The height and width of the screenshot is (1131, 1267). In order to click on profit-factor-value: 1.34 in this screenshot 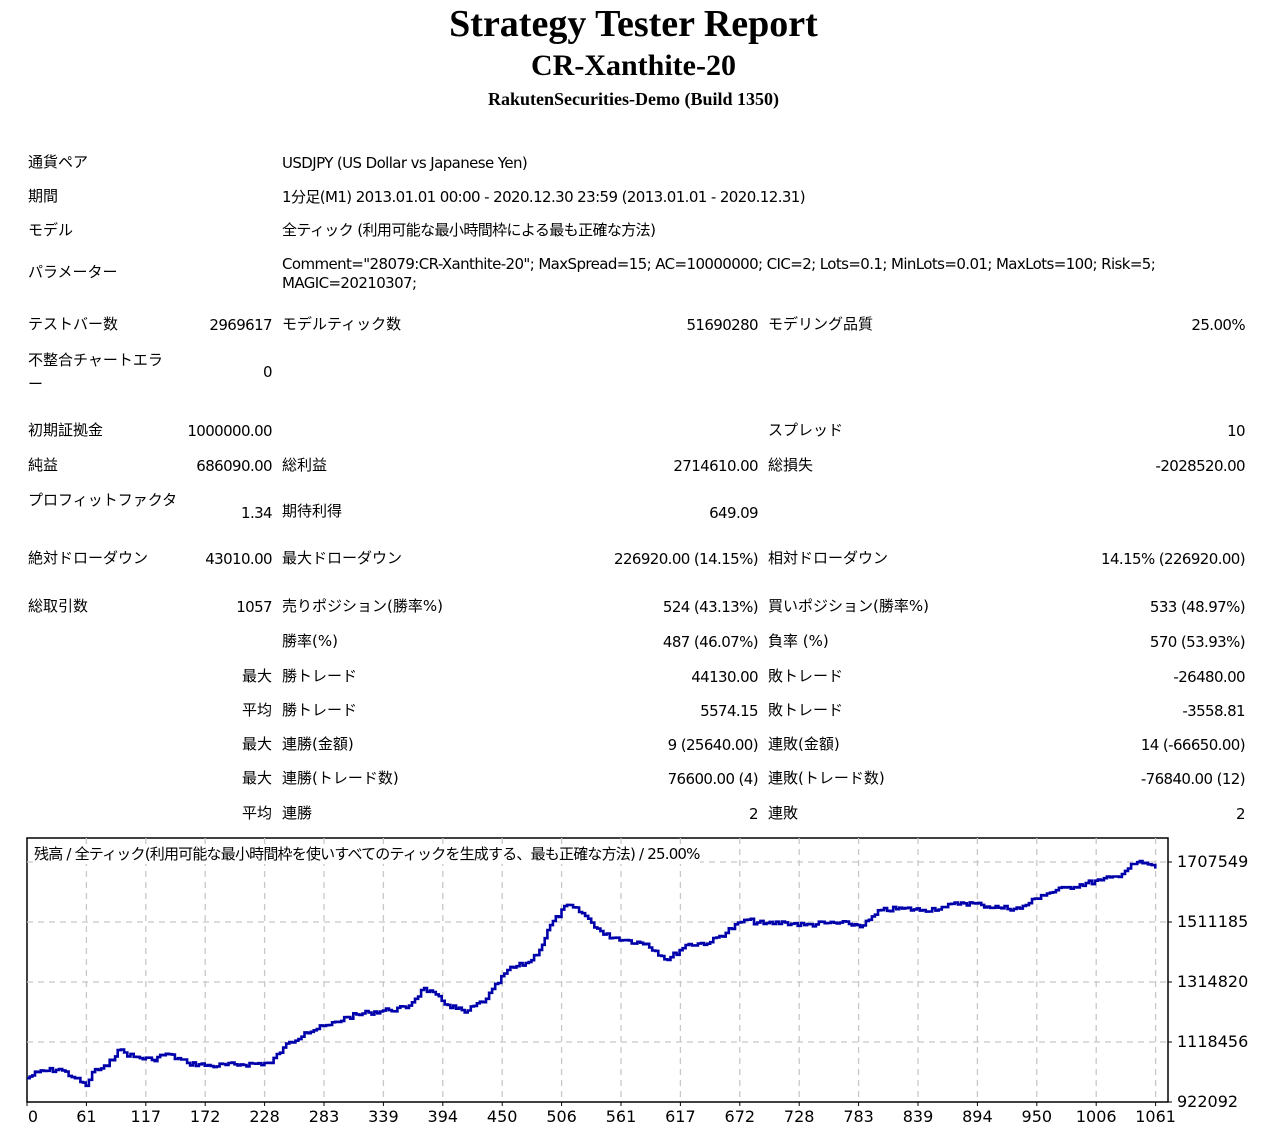, I will do `click(257, 513)`.